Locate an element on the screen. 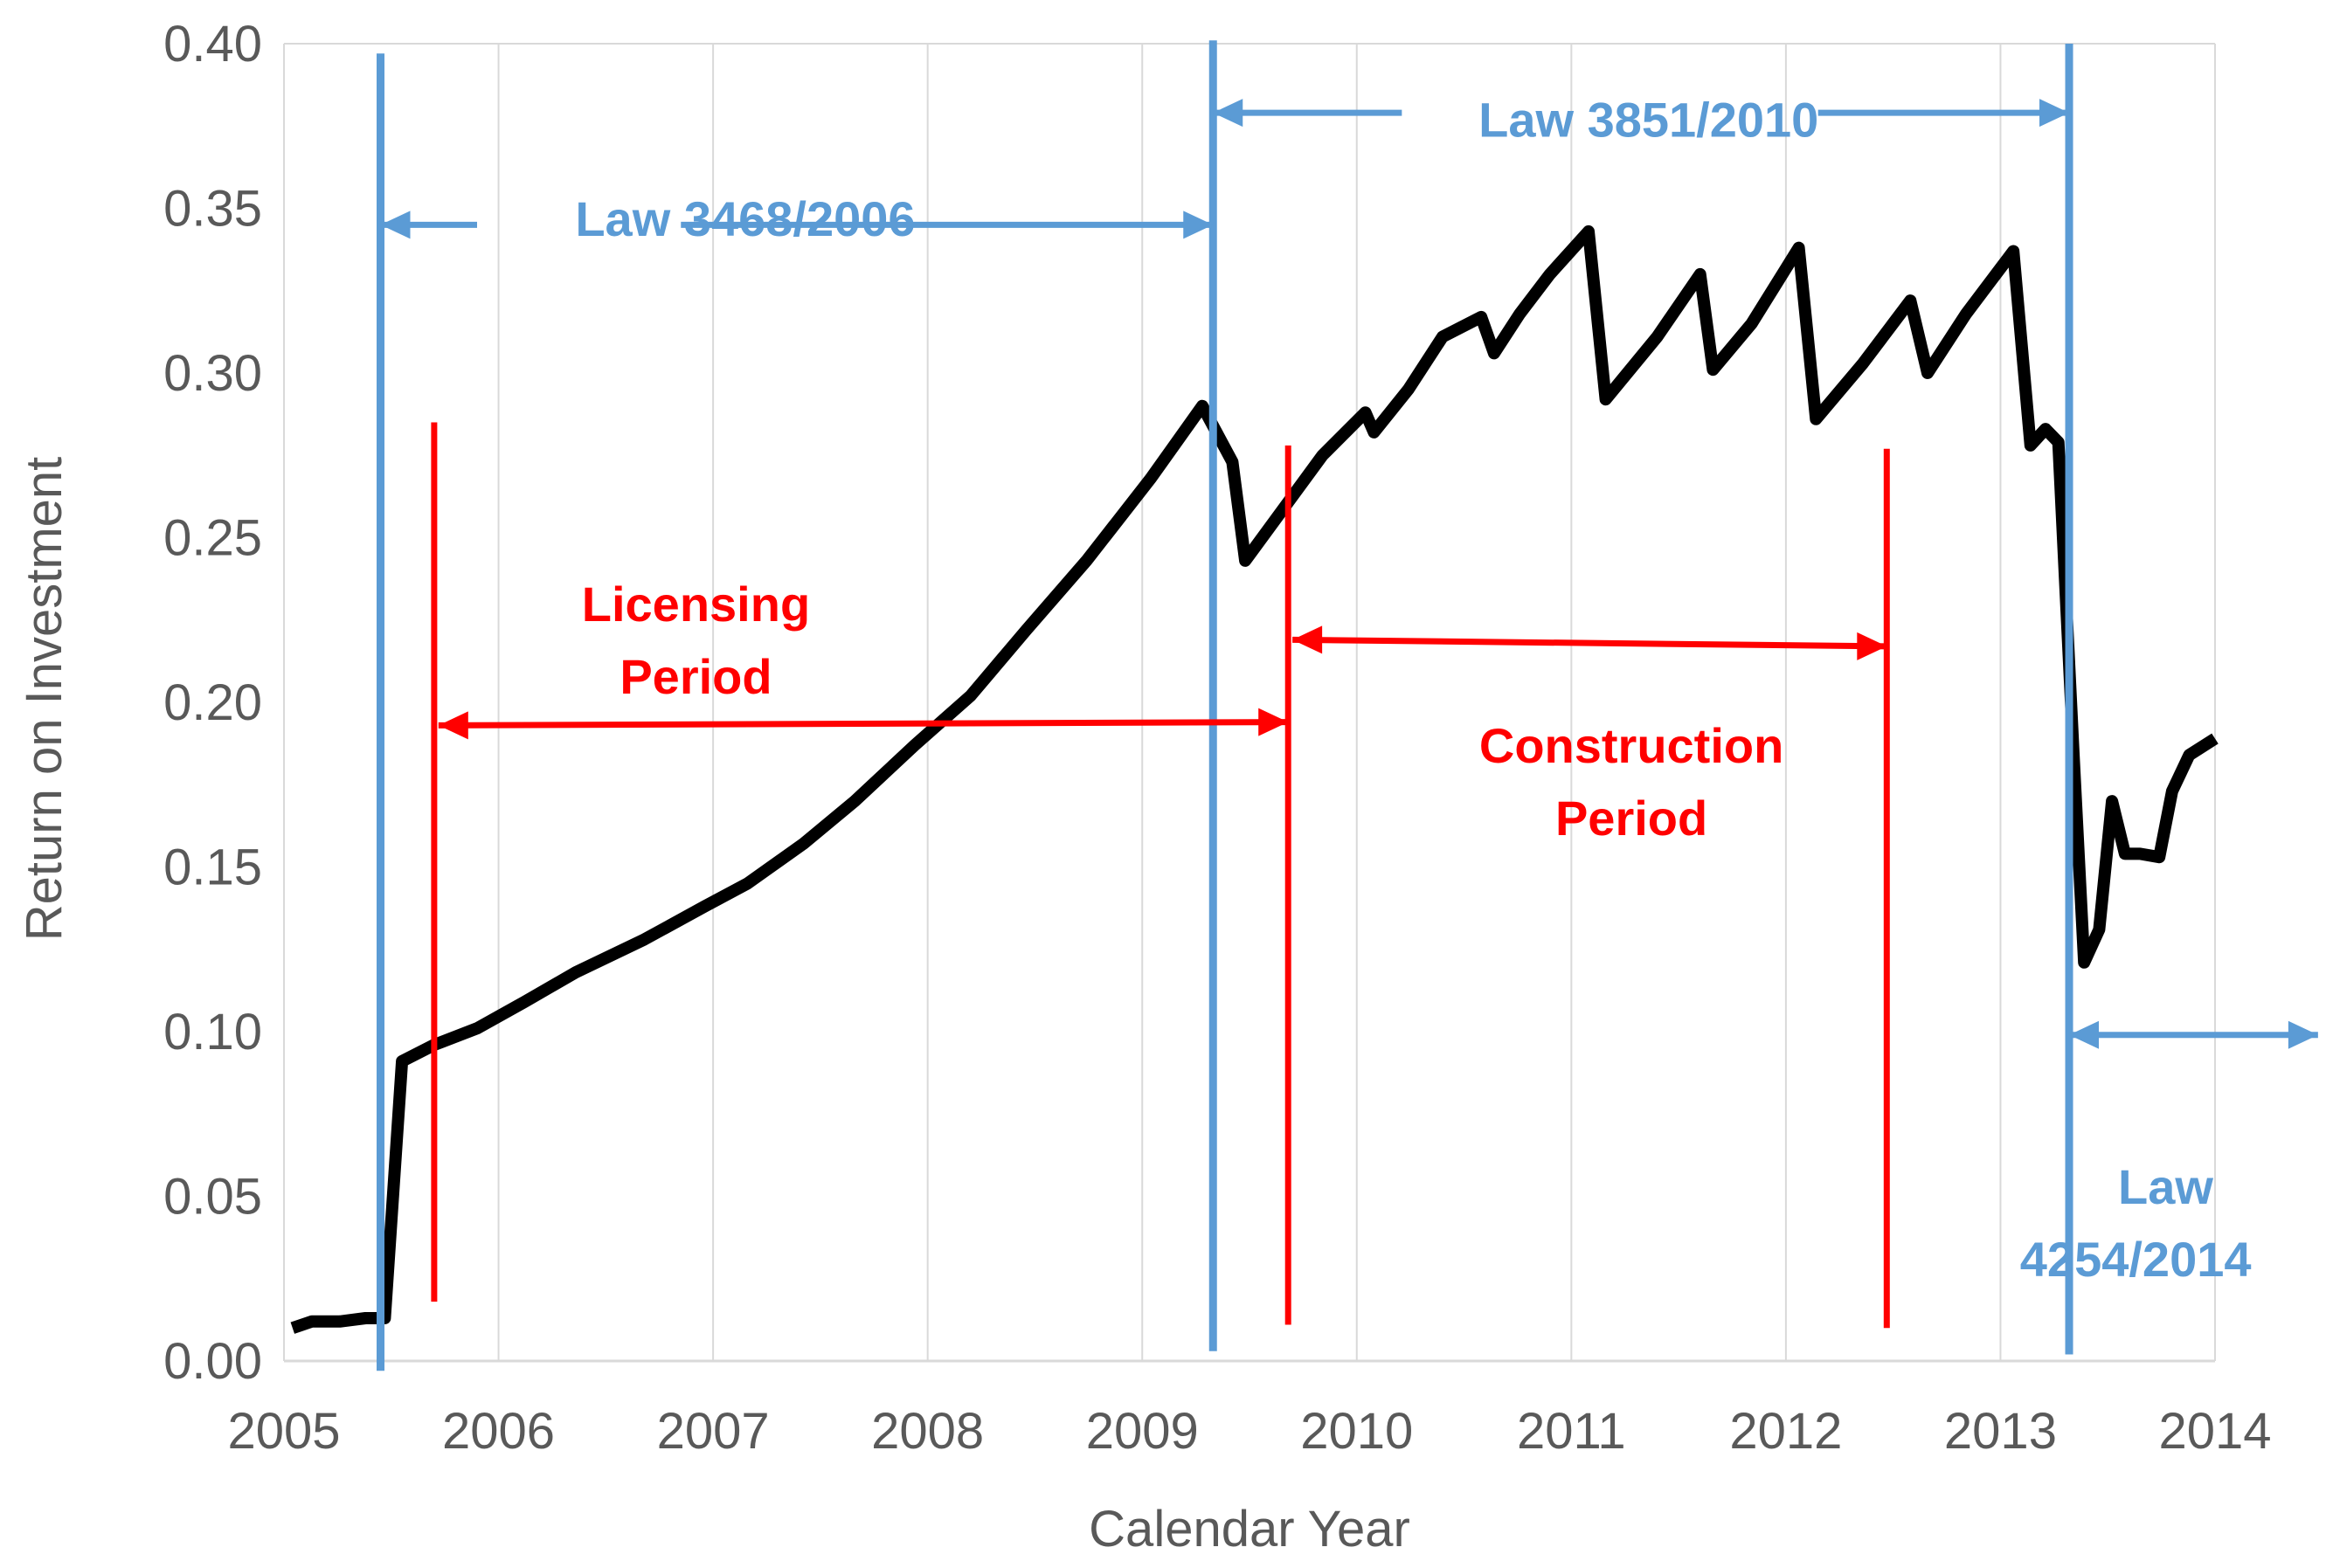  annotation-2: Law is located at coordinates (2165, 1186).